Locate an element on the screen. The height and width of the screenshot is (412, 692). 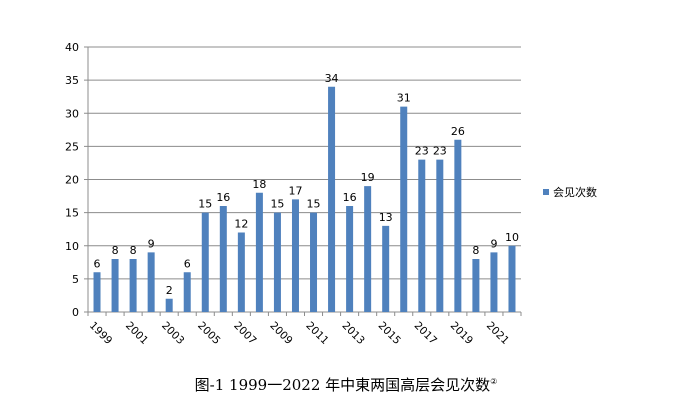
x-tick-label: 2001 is located at coordinates (136, 333).